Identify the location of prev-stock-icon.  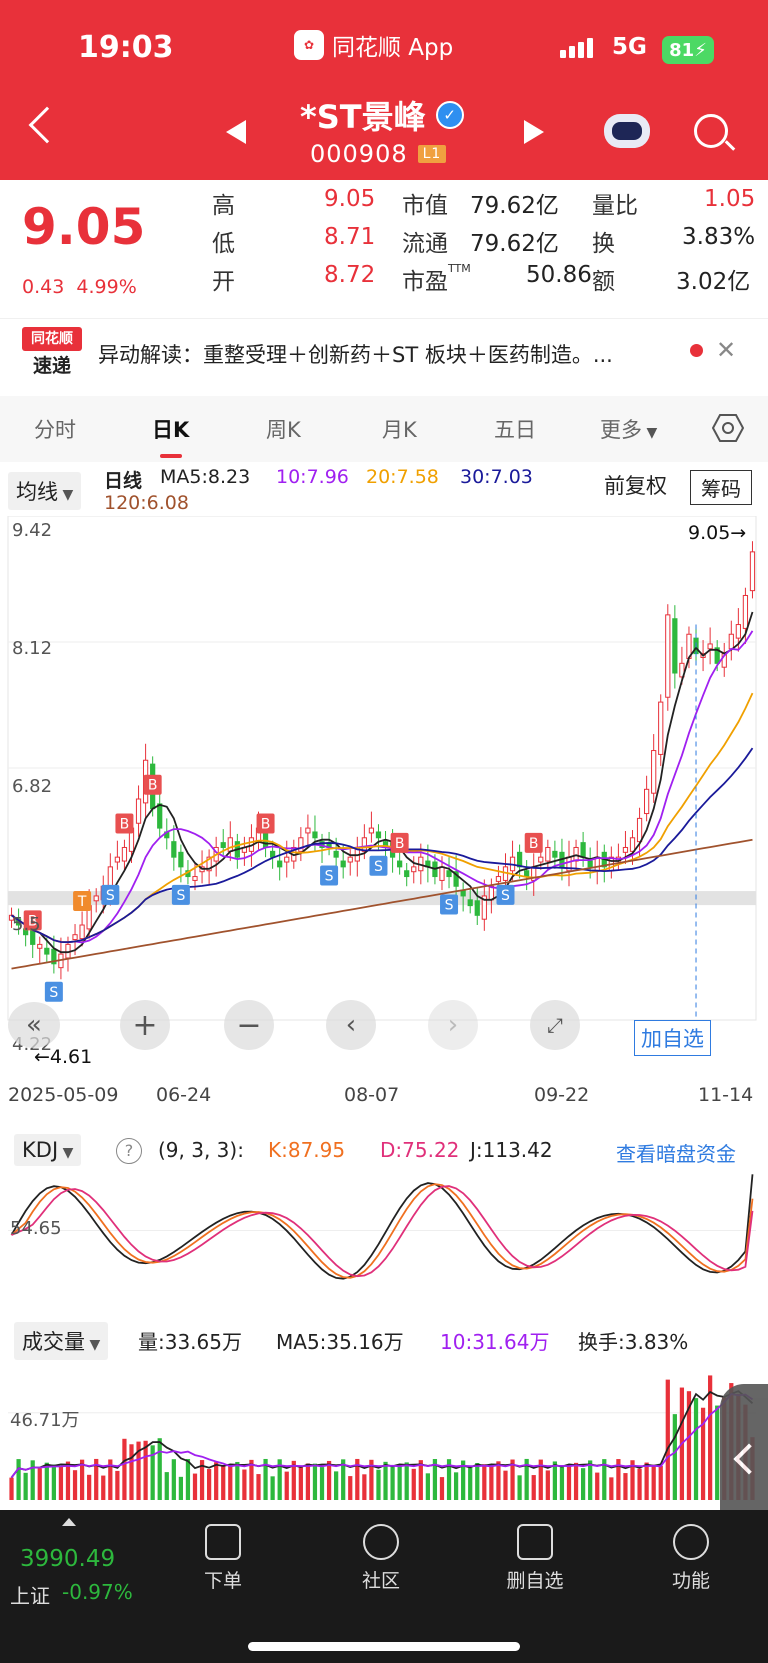
(236, 132).